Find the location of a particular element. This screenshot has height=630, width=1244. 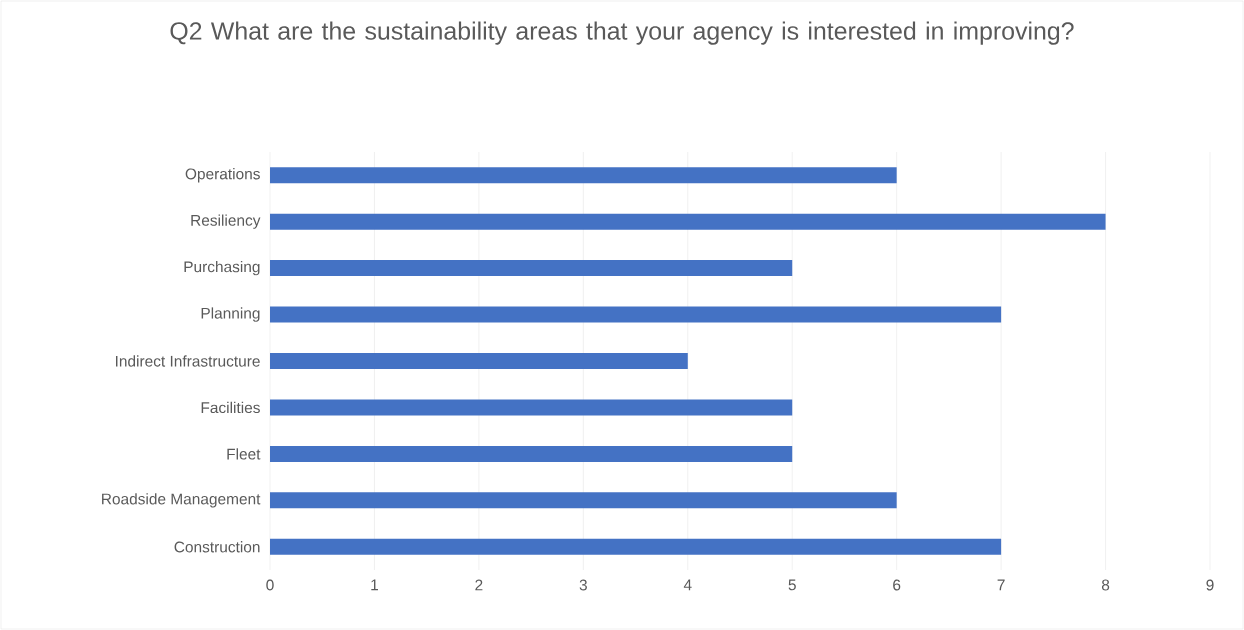

x-tick-label: 3 is located at coordinates (583, 585).